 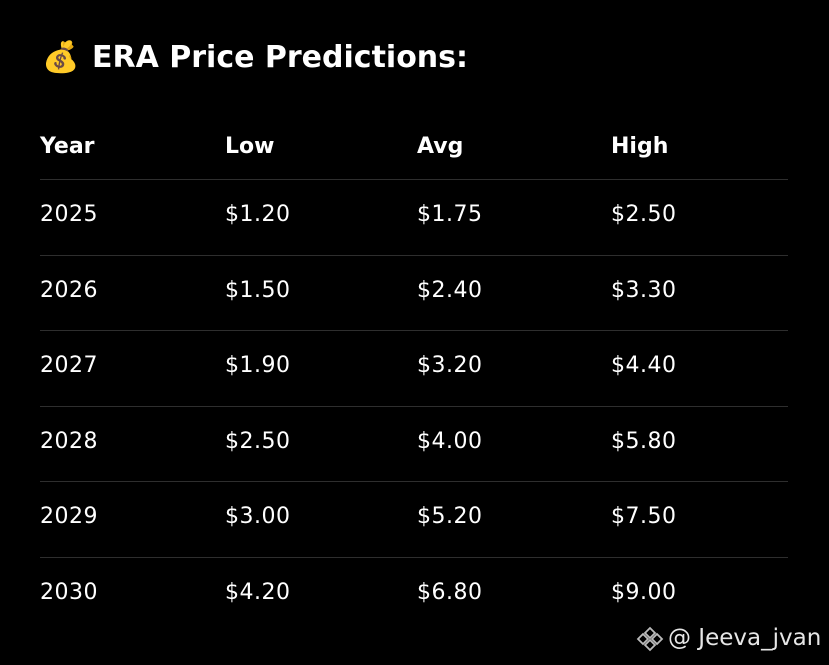 I want to click on price-cell: $1.50, so click(x=258, y=290).